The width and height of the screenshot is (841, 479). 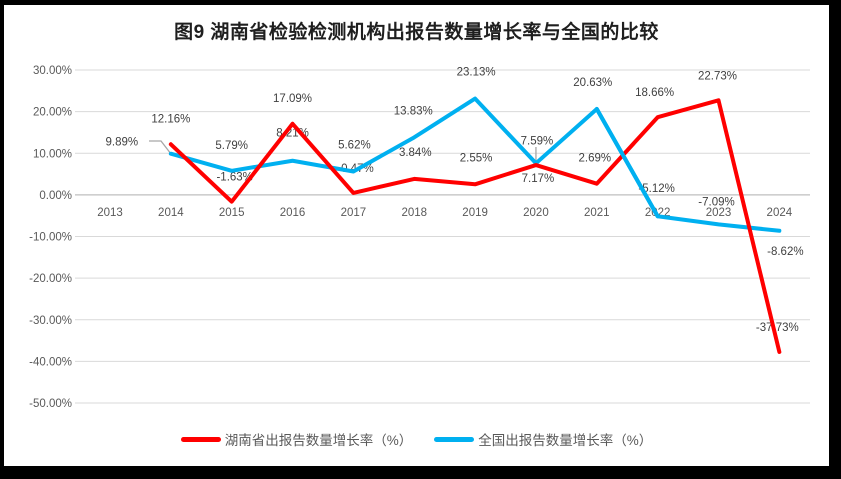 I want to click on data-label: 5.62%, so click(x=354, y=146).